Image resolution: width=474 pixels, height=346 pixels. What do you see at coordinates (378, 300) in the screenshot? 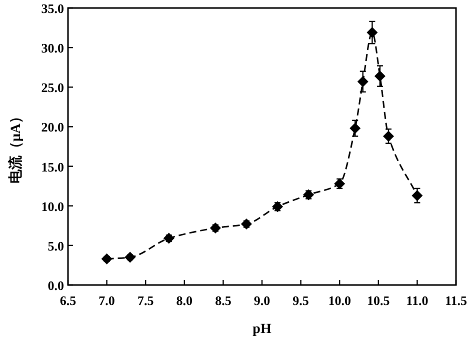
I see `x-tick-label: 10.5` at bounding box center [378, 300].